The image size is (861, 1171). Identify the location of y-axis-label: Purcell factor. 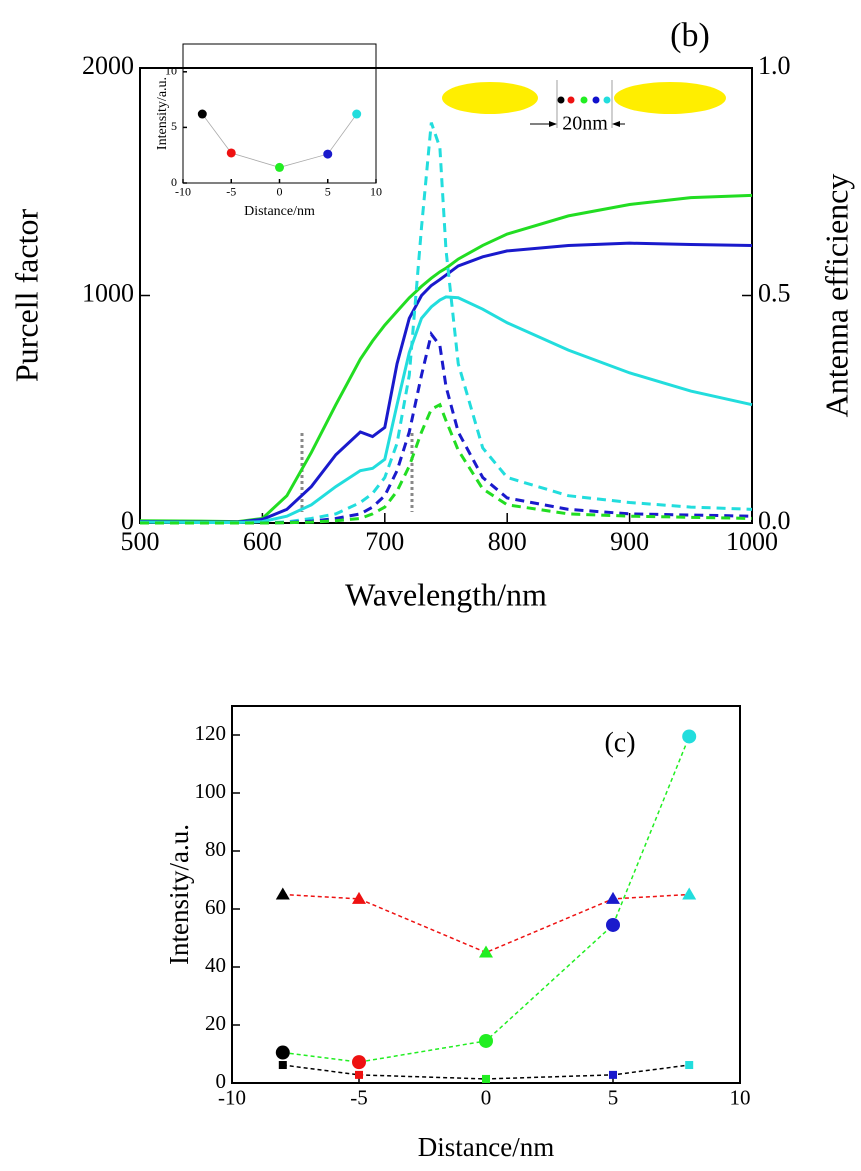
(26, 296).